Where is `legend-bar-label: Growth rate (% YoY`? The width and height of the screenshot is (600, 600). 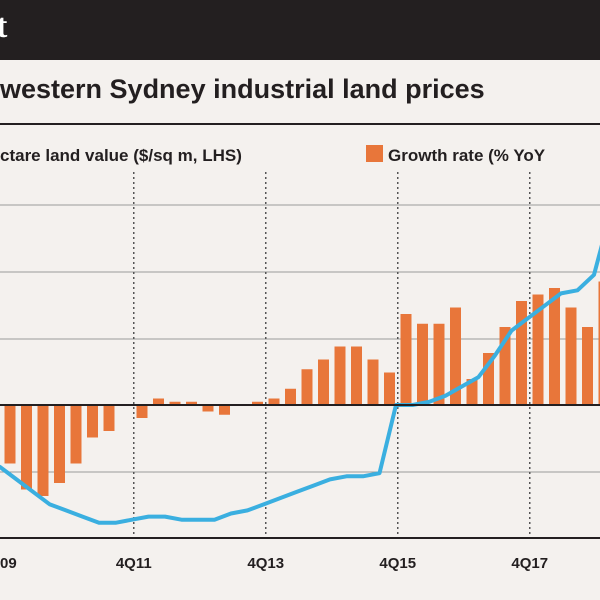 legend-bar-label: Growth rate (% YoY is located at coordinates (467, 155).